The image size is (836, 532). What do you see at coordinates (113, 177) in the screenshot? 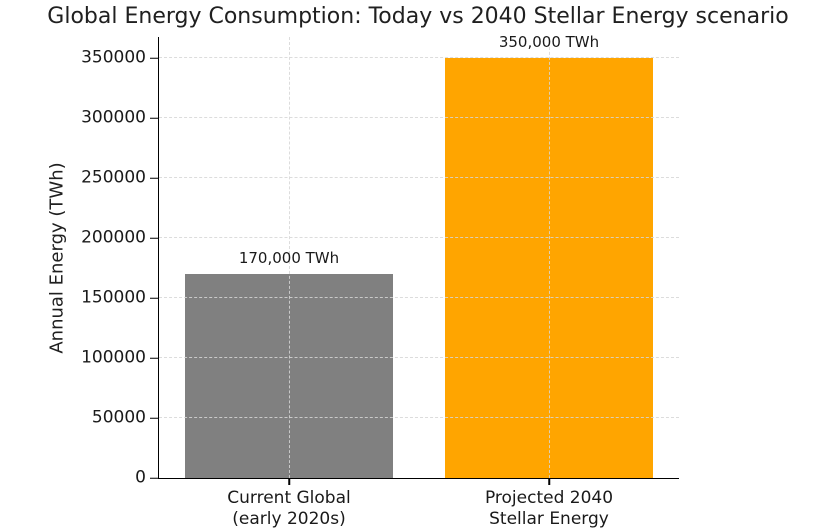
I see `y-tick-label: 250000` at bounding box center [113, 177].